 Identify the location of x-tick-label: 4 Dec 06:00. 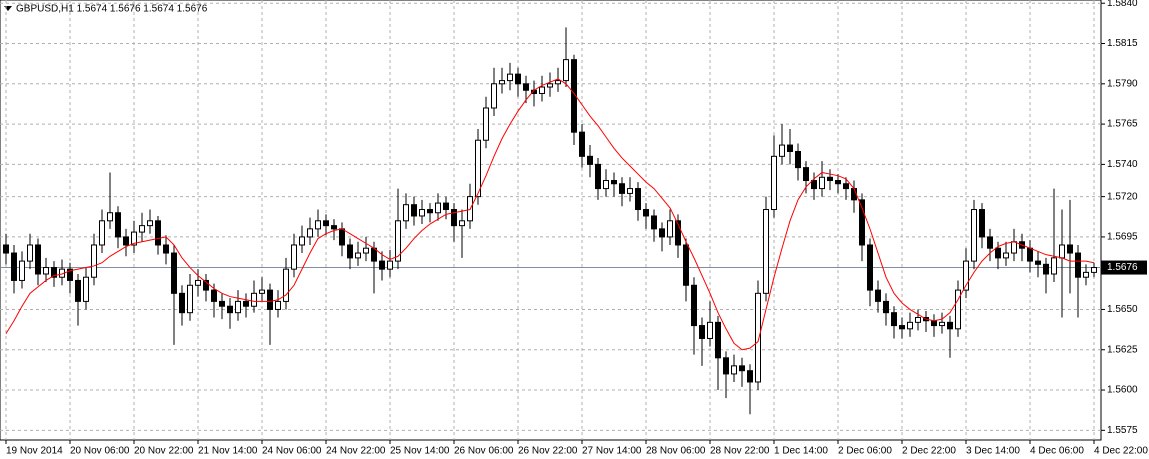
(1057, 451).